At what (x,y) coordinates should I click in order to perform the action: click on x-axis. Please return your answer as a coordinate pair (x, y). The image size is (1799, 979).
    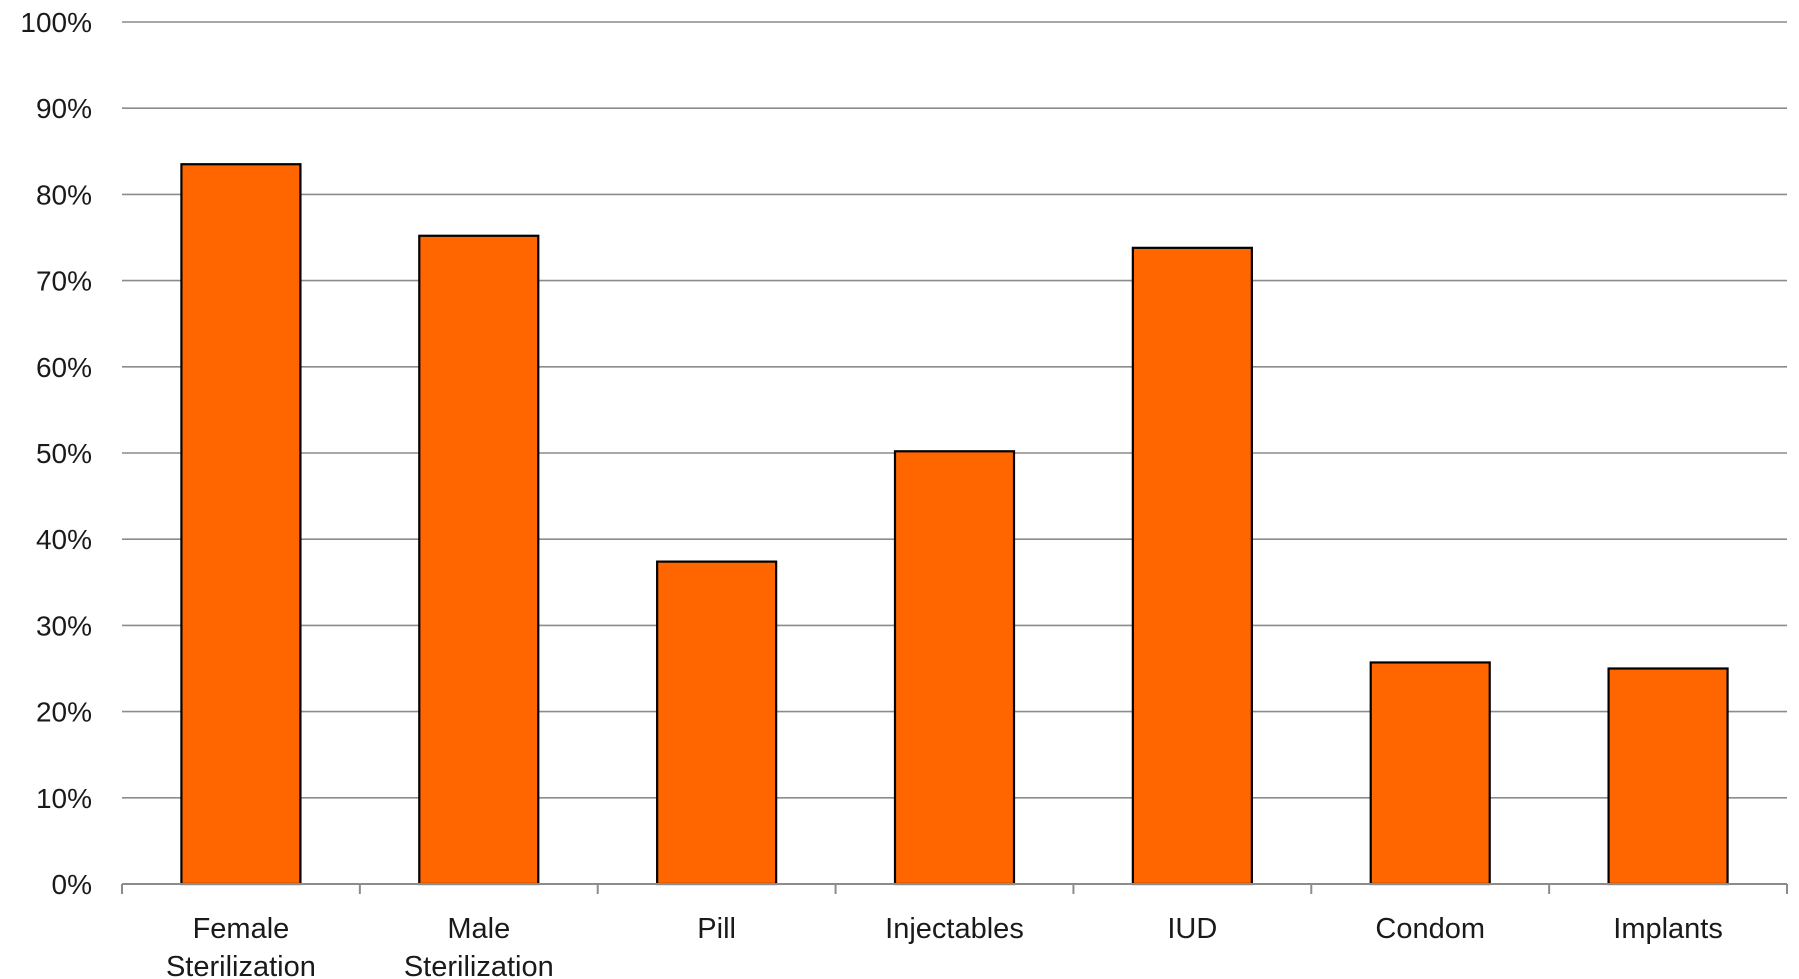
    Looking at the image, I should click on (954, 888).